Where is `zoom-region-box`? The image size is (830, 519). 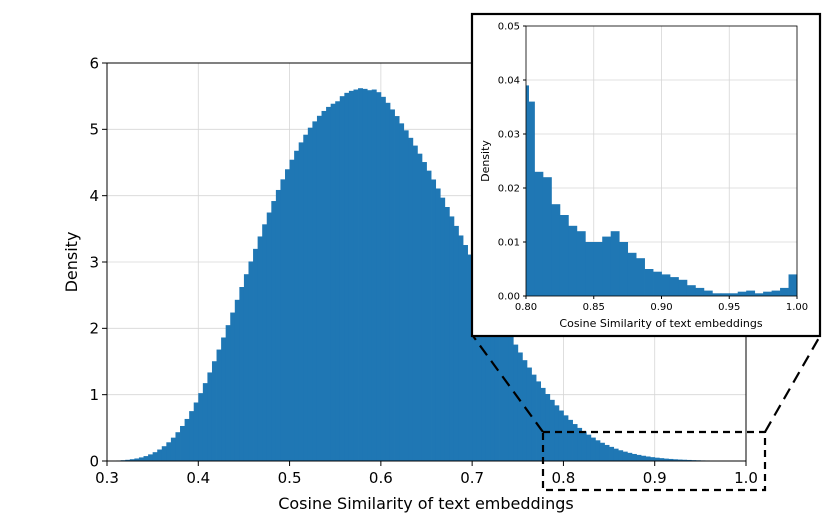 zoom-region-box is located at coordinates (654, 461).